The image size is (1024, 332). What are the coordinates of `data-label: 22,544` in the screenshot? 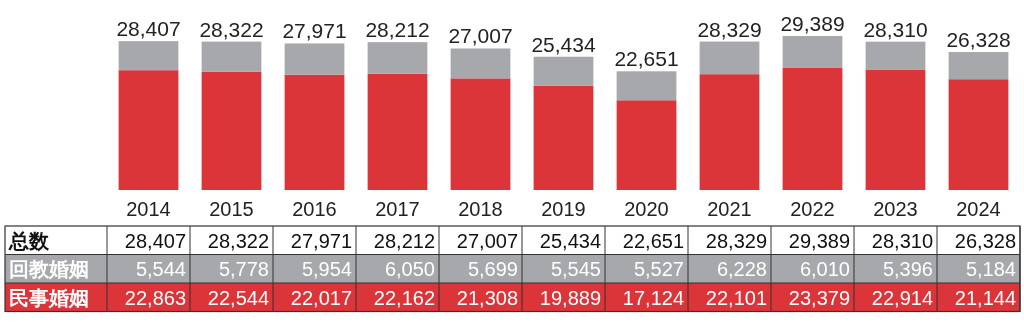 It's located at (238, 297).